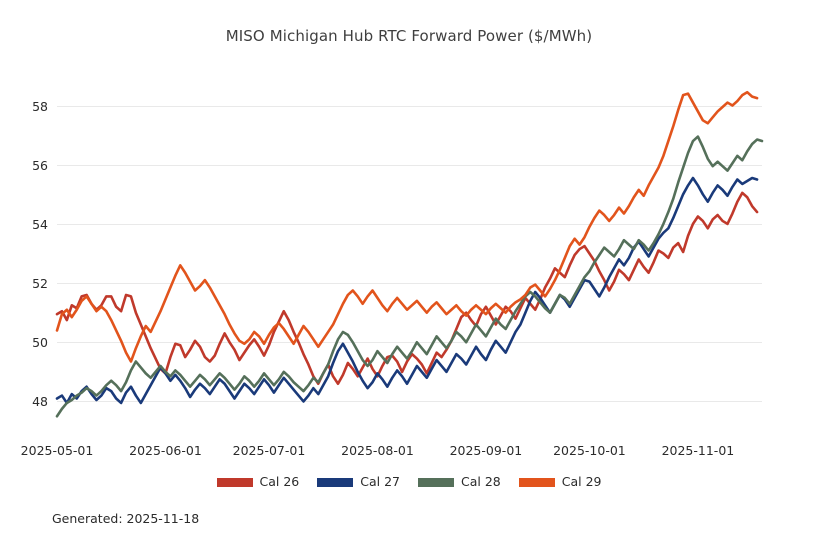 This screenshot has height=545, width=818. Describe the element at coordinates (258, 481) in the screenshot. I see `legend-item-cal-26: Cal 26` at that location.